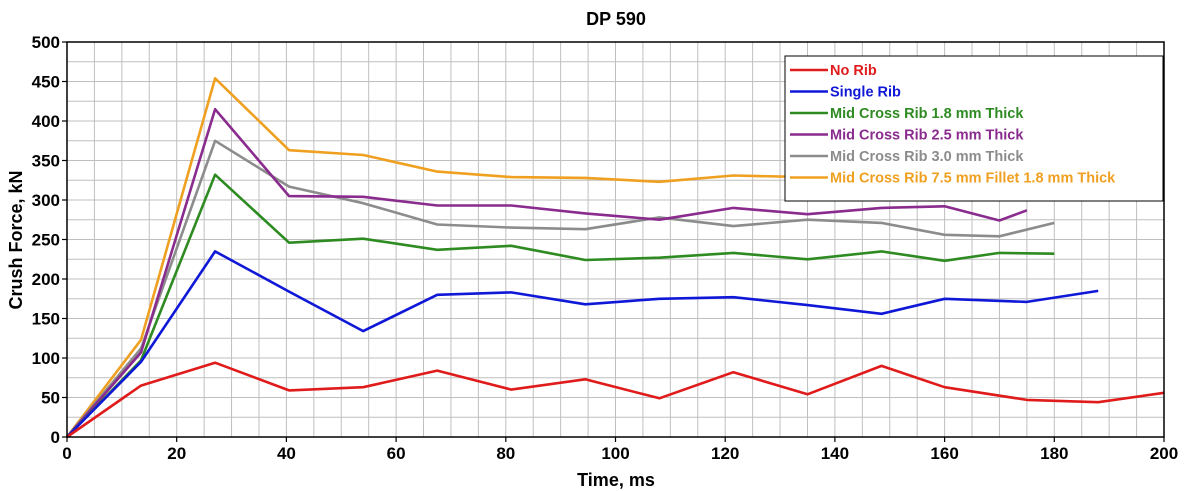 The height and width of the screenshot is (491, 1190). Describe the element at coordinates (853, 71) in the screenshot. I see `legend-label: No Rib` at that location.